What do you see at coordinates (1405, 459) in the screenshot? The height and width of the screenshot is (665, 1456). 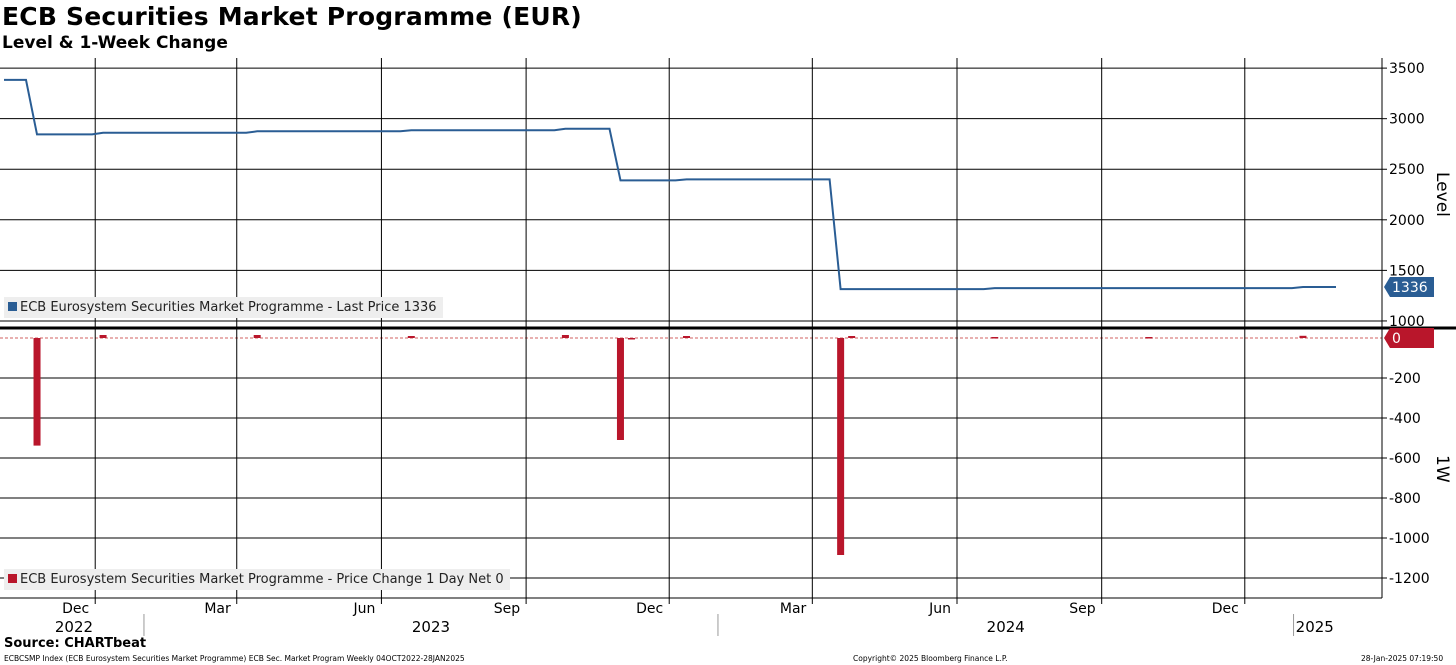 I see `tick-label-change: -600` at bounding box center [1405, 459].